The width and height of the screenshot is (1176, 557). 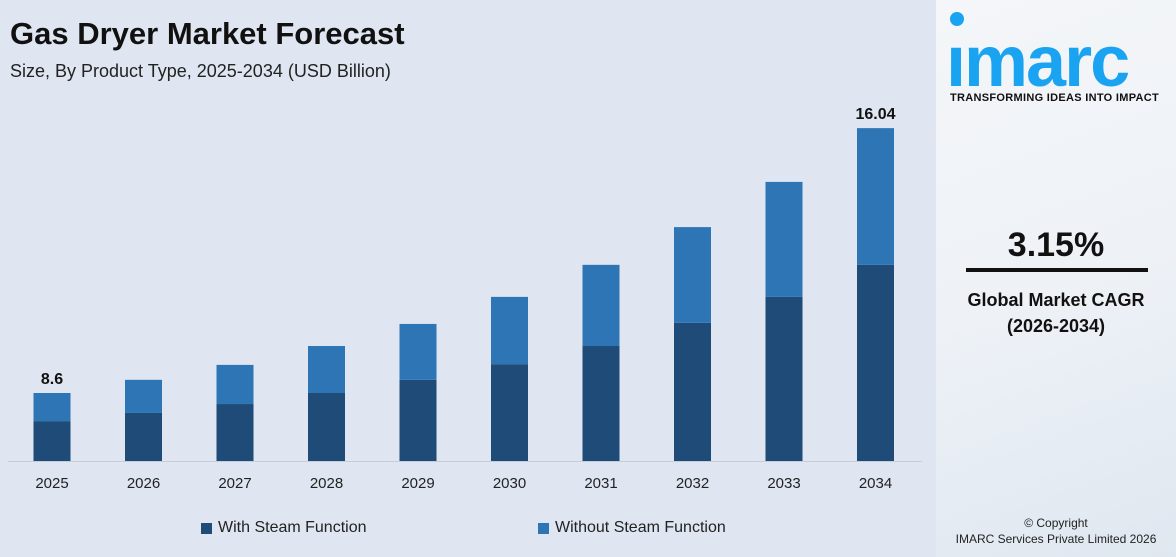 What do you see at coordinates (52, 379) in the screenshot?
I see `data-label: 8.6` at bounding box center [52, 379].